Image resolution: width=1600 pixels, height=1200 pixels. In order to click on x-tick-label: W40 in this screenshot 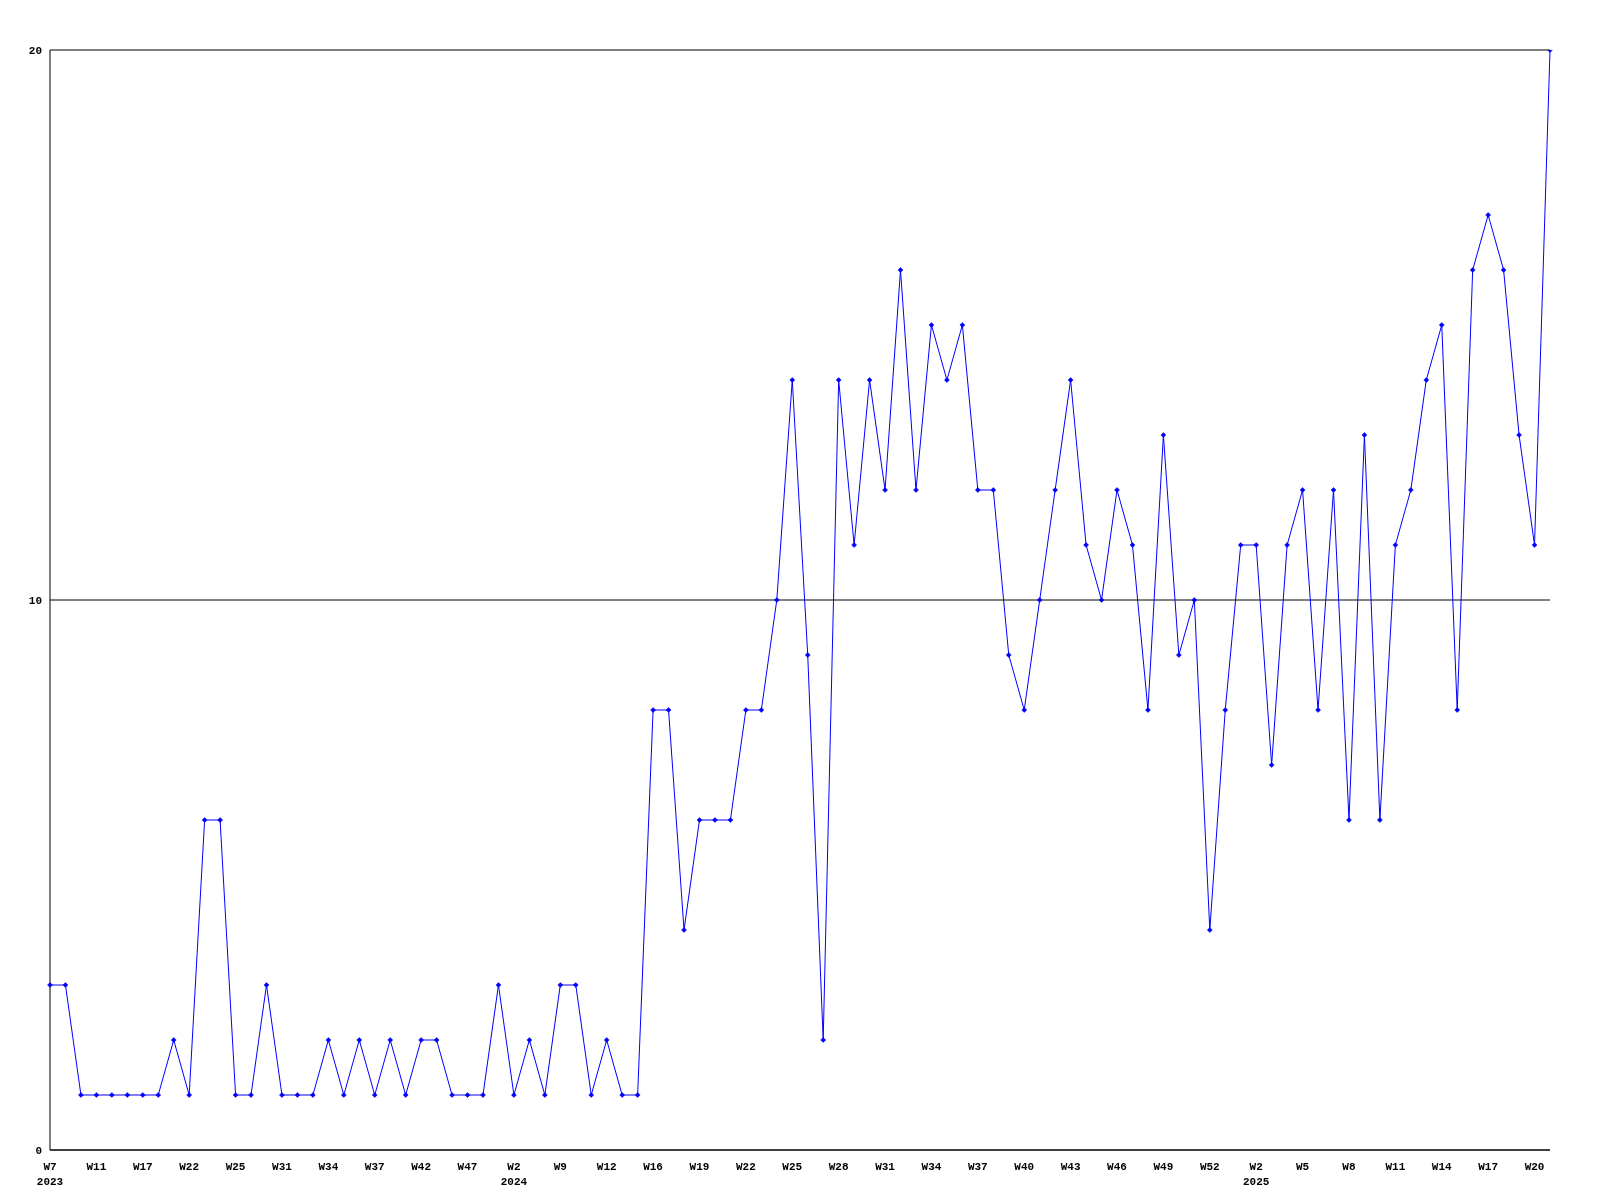, I will do `click(1024, 1167)`.